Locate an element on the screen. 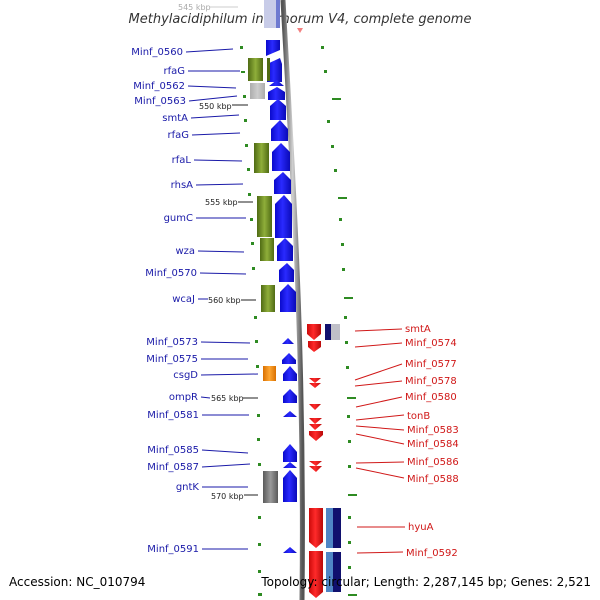 Image resolution: width=600 pixels, height=600 pixels. top-genes is located at coordinates (283, 16).